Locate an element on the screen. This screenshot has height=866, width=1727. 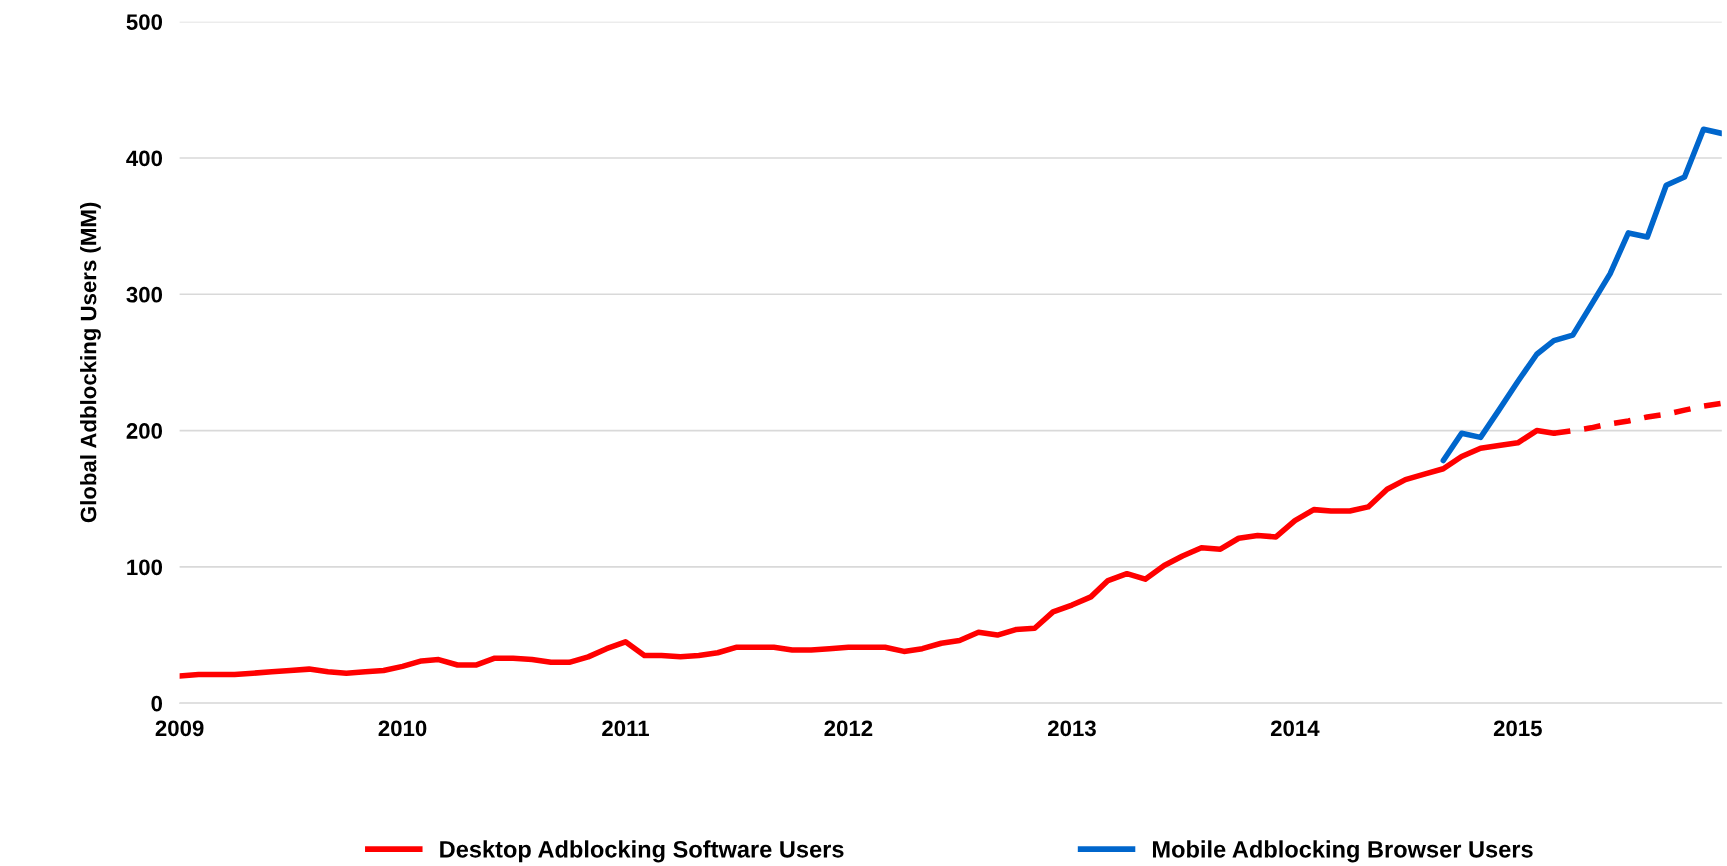
y-tick-label: 0 is located at coordinates (157, 703).